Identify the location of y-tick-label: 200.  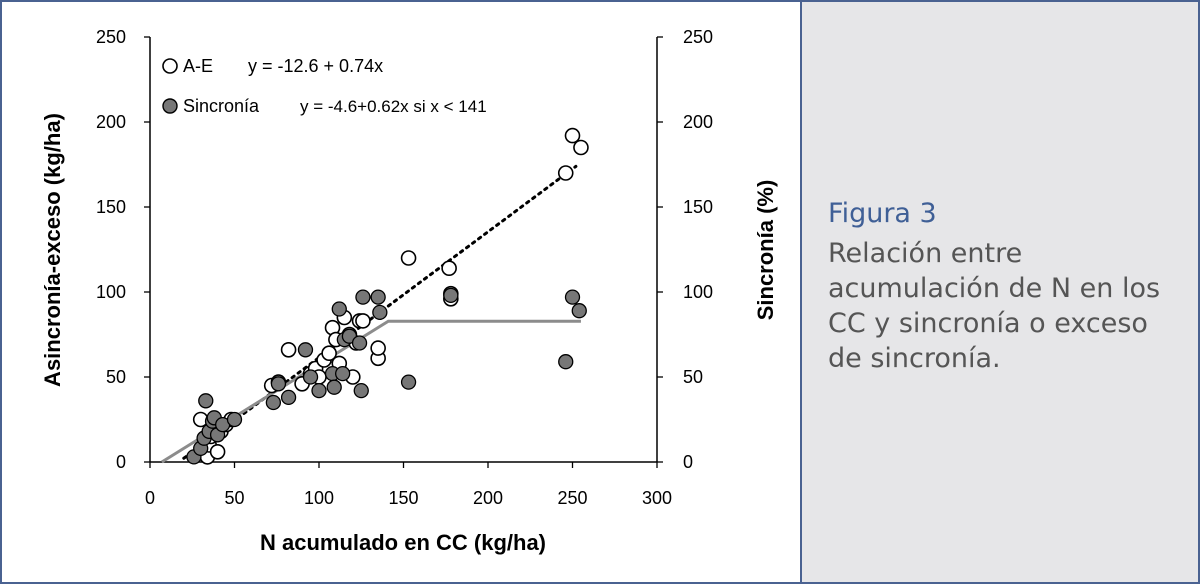
(111, 122).